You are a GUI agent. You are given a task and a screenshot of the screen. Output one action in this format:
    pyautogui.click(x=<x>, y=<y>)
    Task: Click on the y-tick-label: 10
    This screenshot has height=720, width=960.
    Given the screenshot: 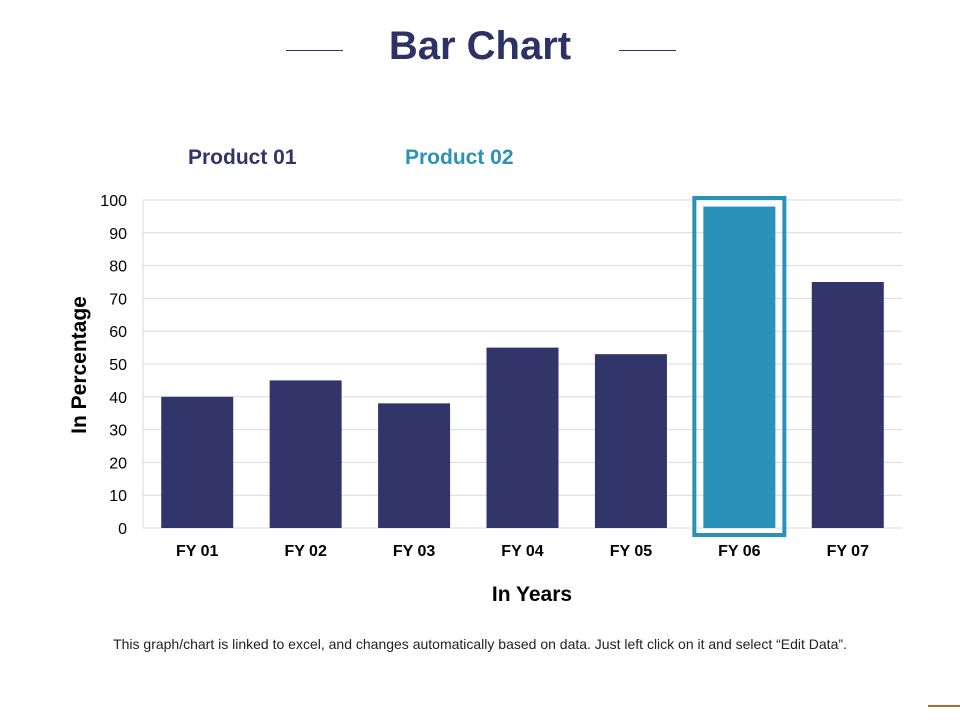 What is the action you would take?
    pyautogui.click(x=118, y=496)
    